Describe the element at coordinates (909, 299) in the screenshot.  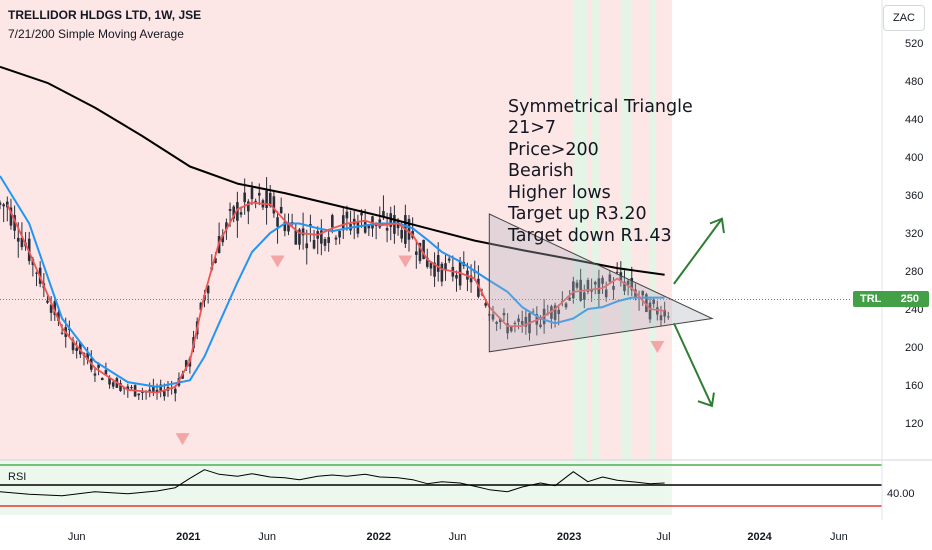
I see `price-tag-value: 250` at that location.